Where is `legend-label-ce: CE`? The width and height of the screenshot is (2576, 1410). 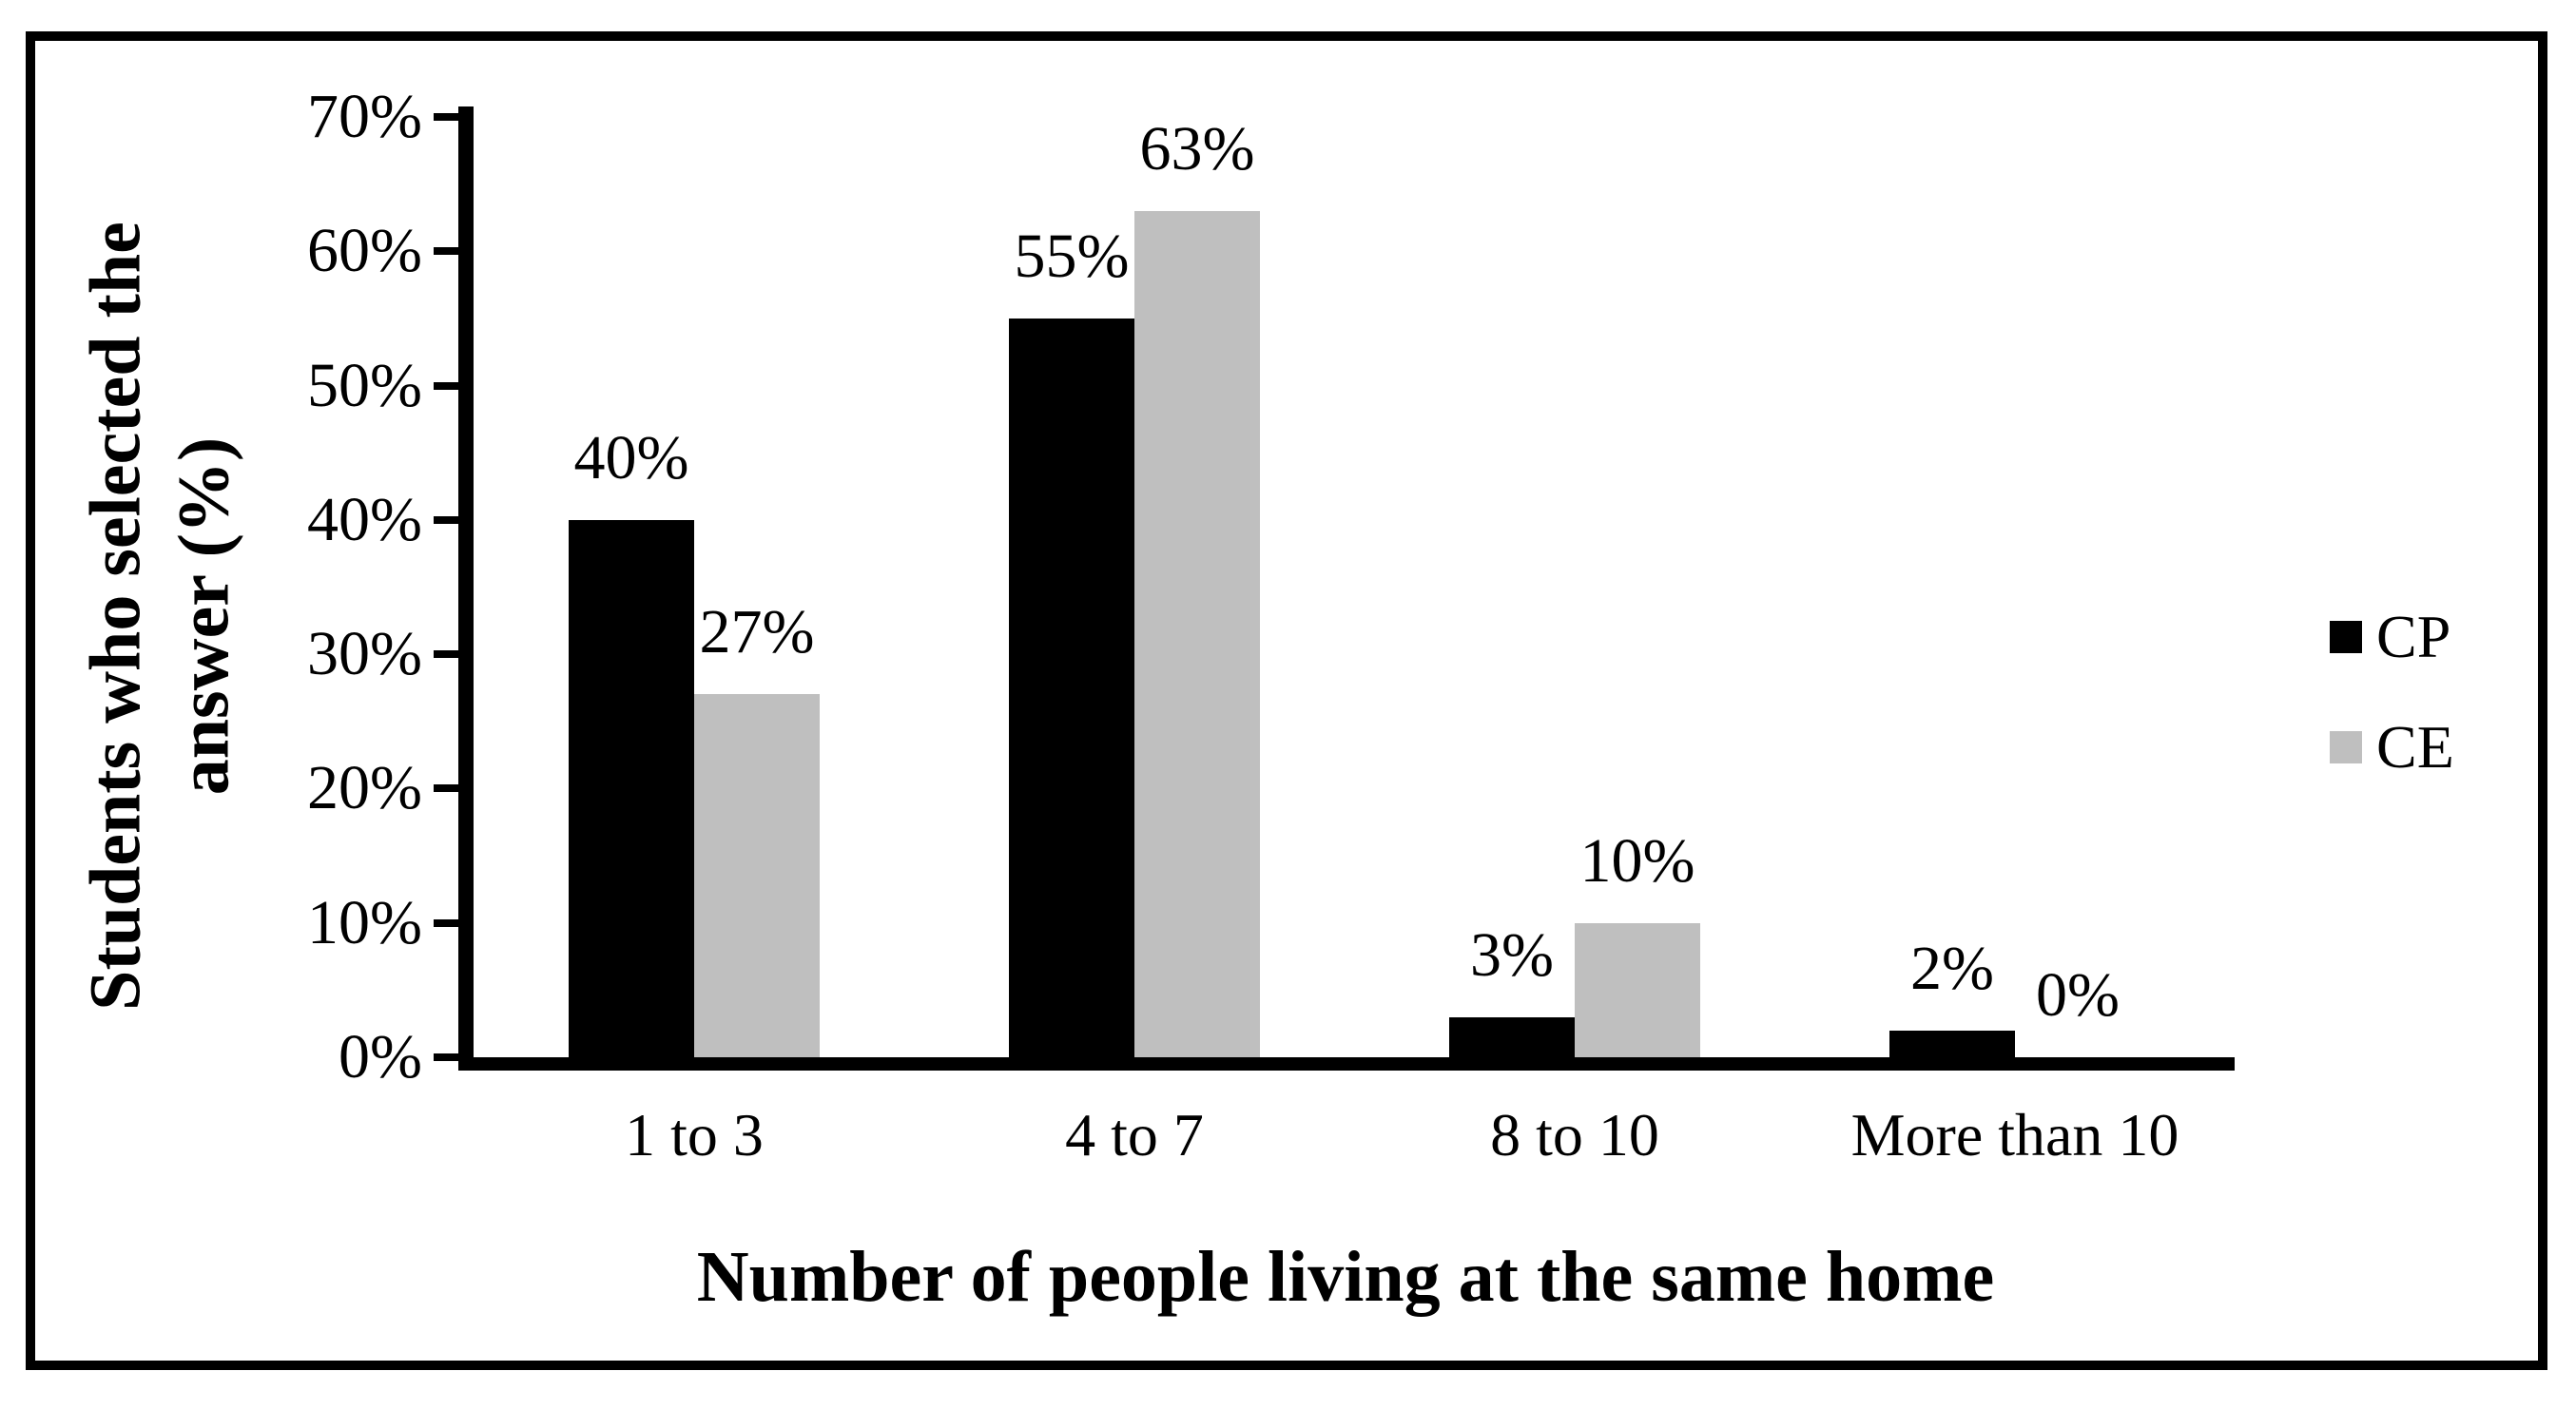
legend-label-ce: CE is located at coordinates (2415, 747).